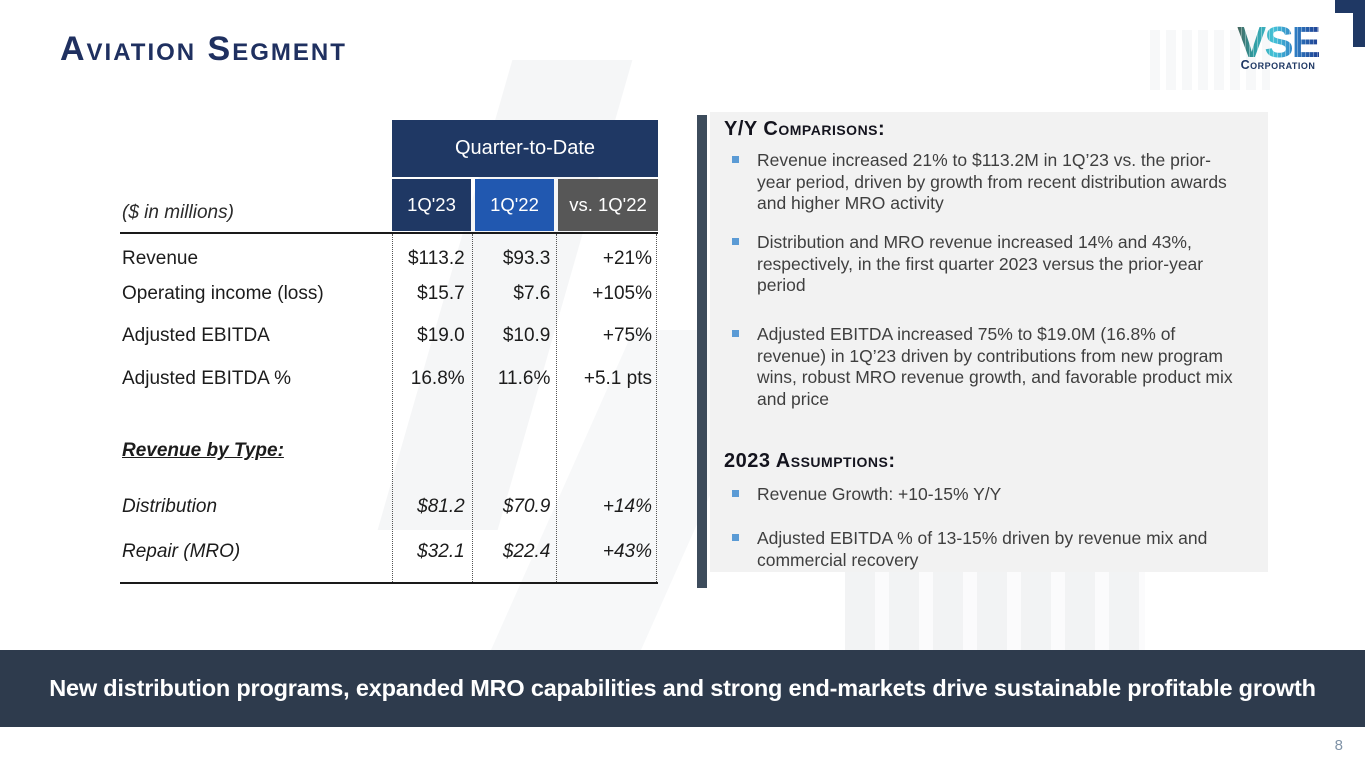 The height and width of the screenshot is (768, 1365). Describe the element at coordinates (526, 506) in the screenshot. I see `row-value-1q22: $70.9` at that location.